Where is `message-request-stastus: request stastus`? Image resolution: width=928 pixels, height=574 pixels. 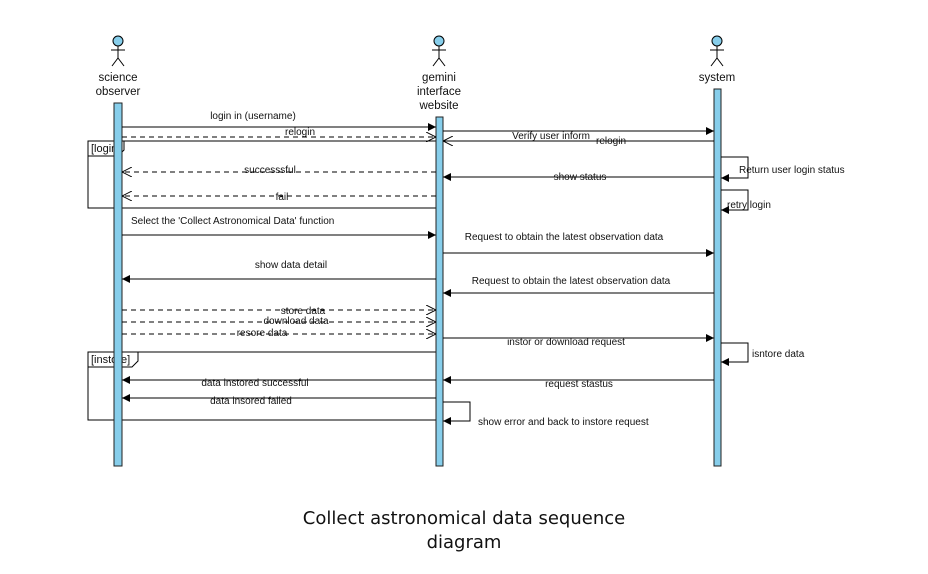 message-request-stastus: request stastus is located at coordinates (578, 383).